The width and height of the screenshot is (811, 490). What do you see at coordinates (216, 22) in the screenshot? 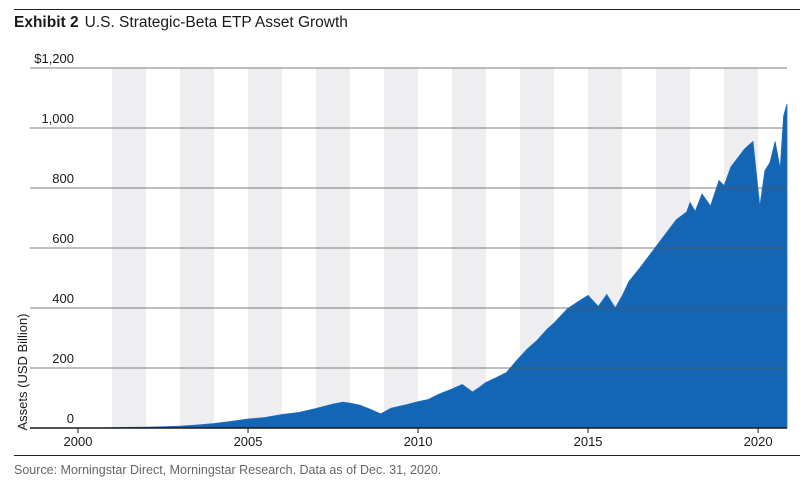
I see `exhibit-title: U.S. Strategic-Beta ETP Asset Growth` at bounding box center [216, 22].